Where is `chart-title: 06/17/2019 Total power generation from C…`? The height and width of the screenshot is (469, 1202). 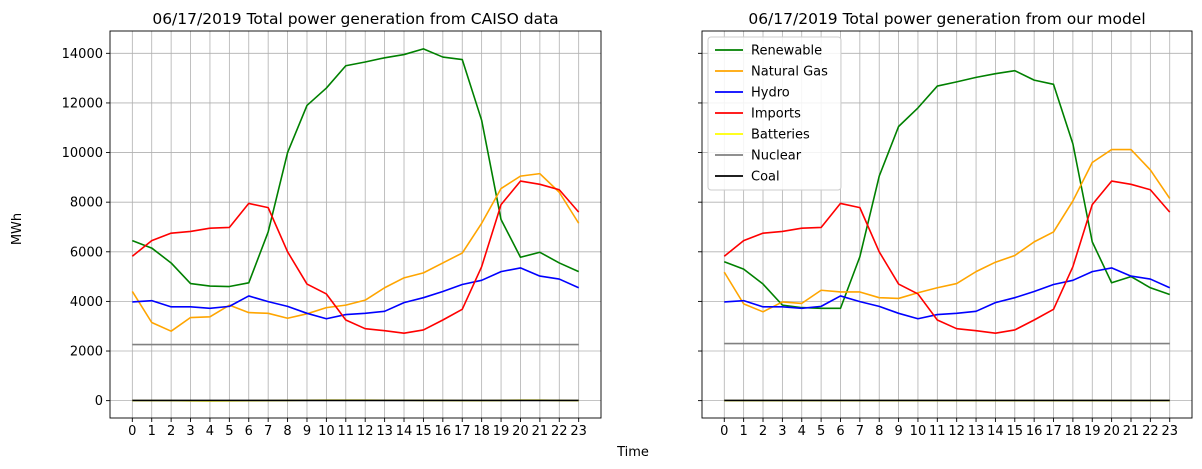 chart-title: 06/17/2019 Total power generation from C… is located at coordinates (355, 19).